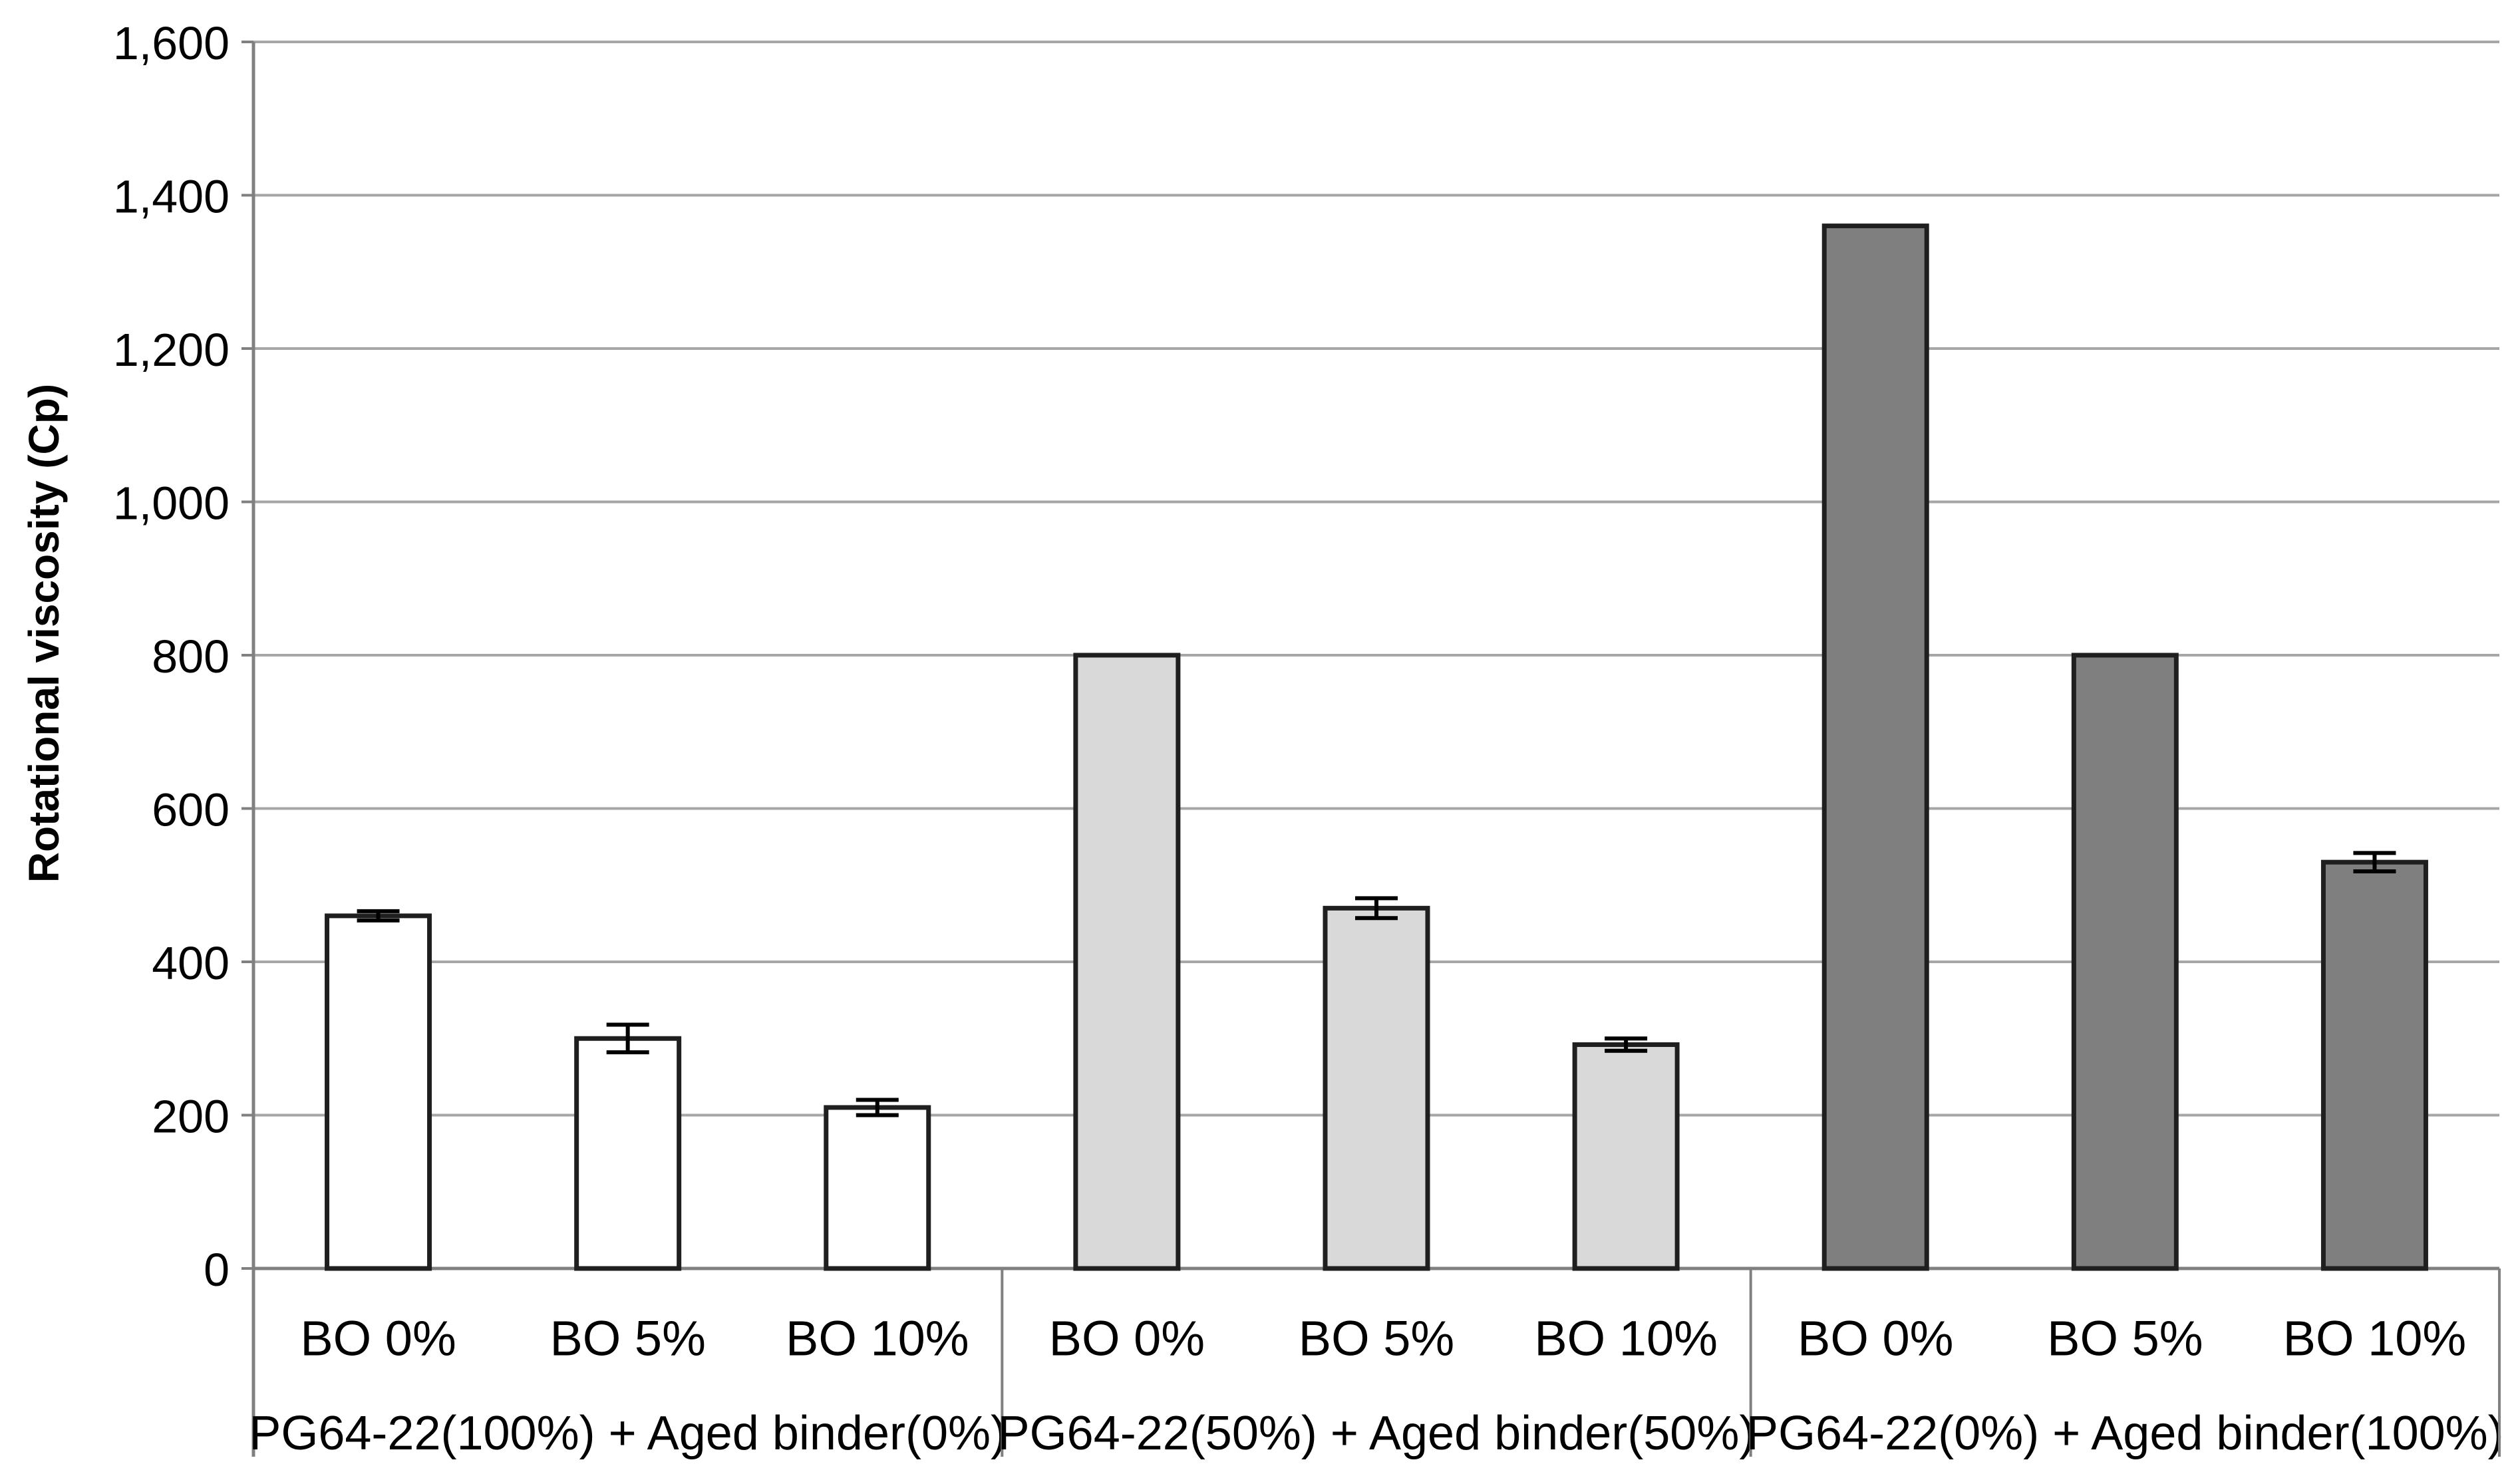  Describe the element at coordinates (171, 503) in the screenshot. I see `y-tick-label: 1,000` at that location.